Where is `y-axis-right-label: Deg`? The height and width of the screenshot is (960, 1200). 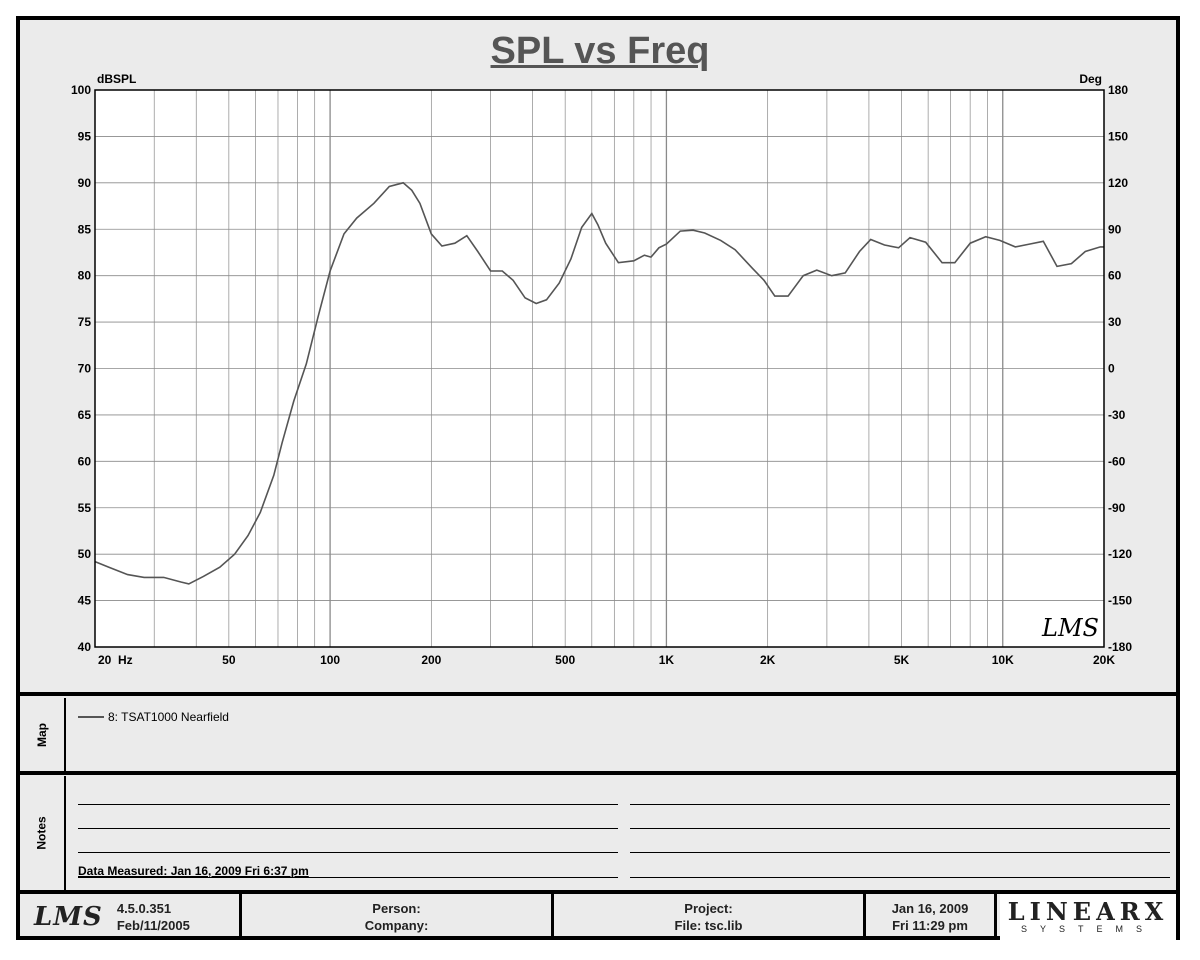
y-axis-right-label: Deg is located at coordinates (1090, 79).